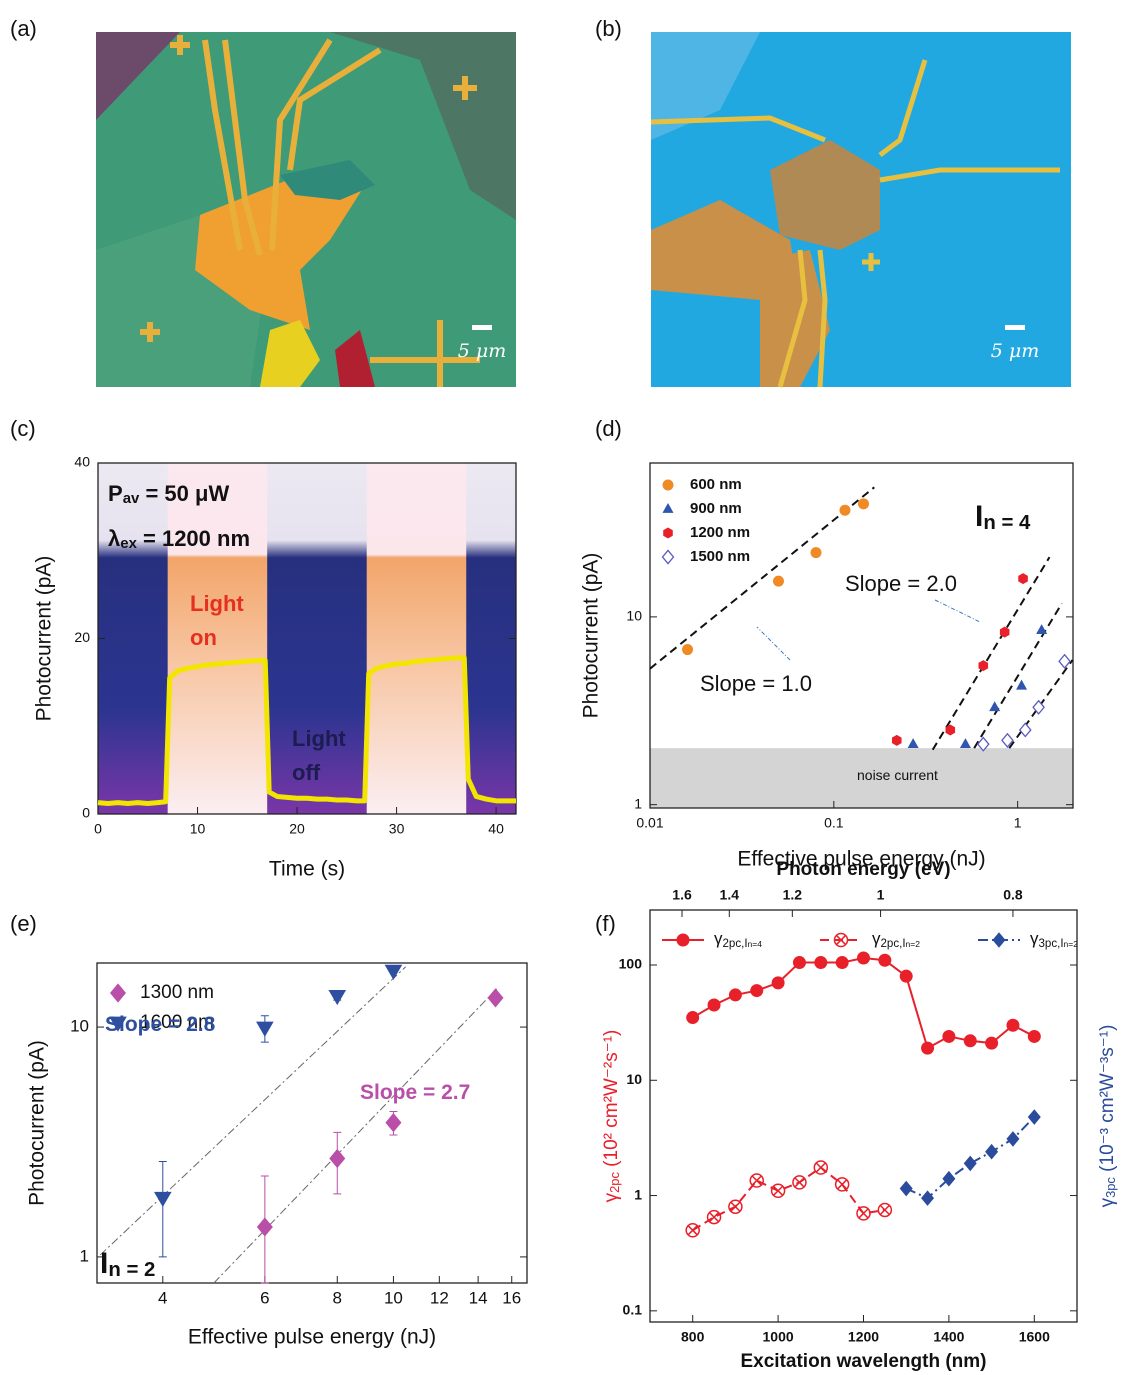 This screenshot has width=1126, height=1375. I want to click on annotation: noise current, so click(897, 775).